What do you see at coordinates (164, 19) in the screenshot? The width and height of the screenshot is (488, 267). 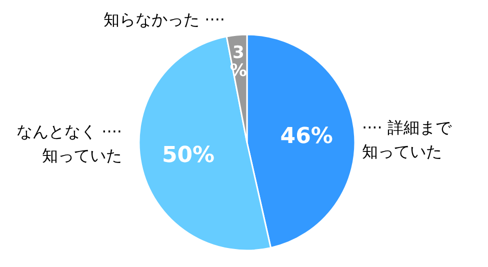 I see `slice-label: 知らなかった ····` at bounding box center [164, 19].